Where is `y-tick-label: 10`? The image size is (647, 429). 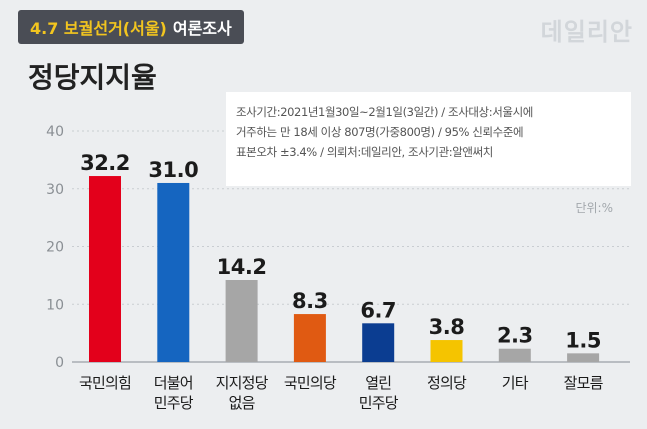
y-tick-label: 10 is located at coordinates (55, 305).